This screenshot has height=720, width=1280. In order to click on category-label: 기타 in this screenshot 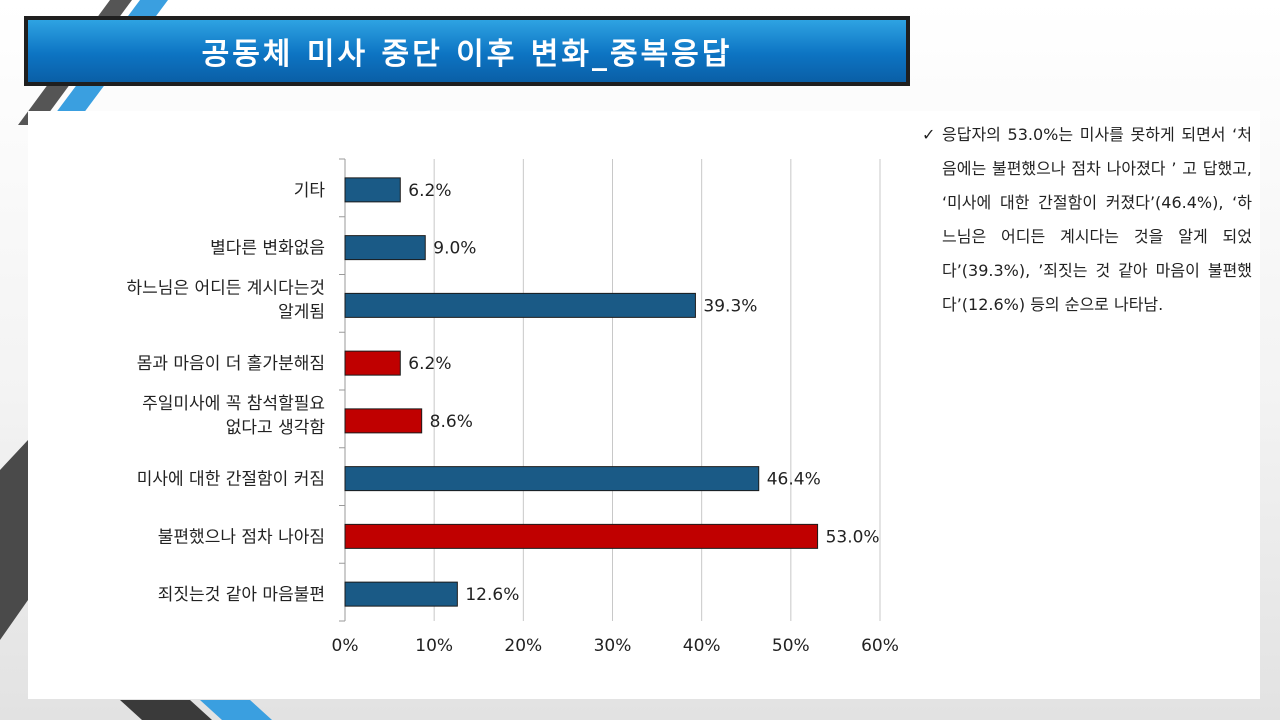, I will do `click(310, 191)`.